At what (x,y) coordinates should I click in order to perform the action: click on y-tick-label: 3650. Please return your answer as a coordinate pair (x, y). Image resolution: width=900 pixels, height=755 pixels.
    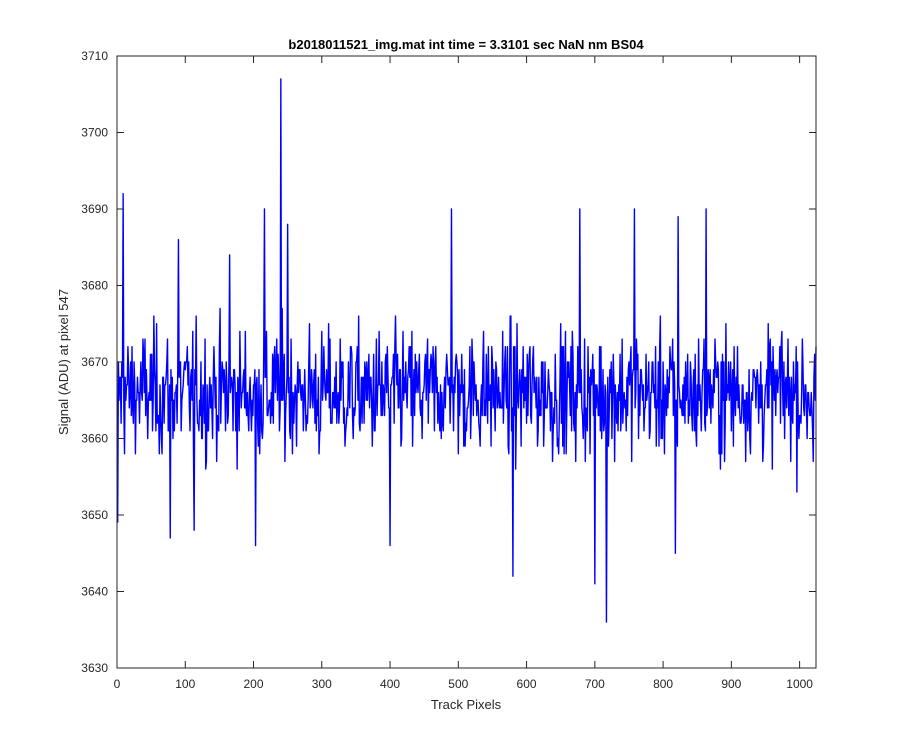
    Looking at the image, I should click on (94, 515).